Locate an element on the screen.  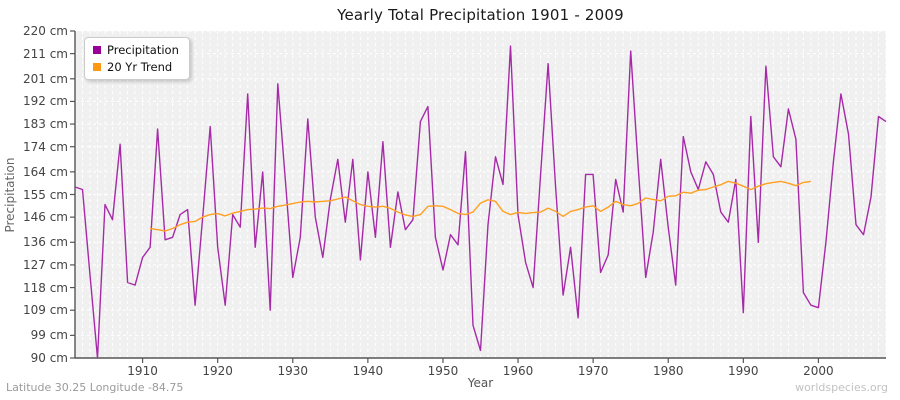
x-tick-label: 1980 is located at coordinates (668, 371).